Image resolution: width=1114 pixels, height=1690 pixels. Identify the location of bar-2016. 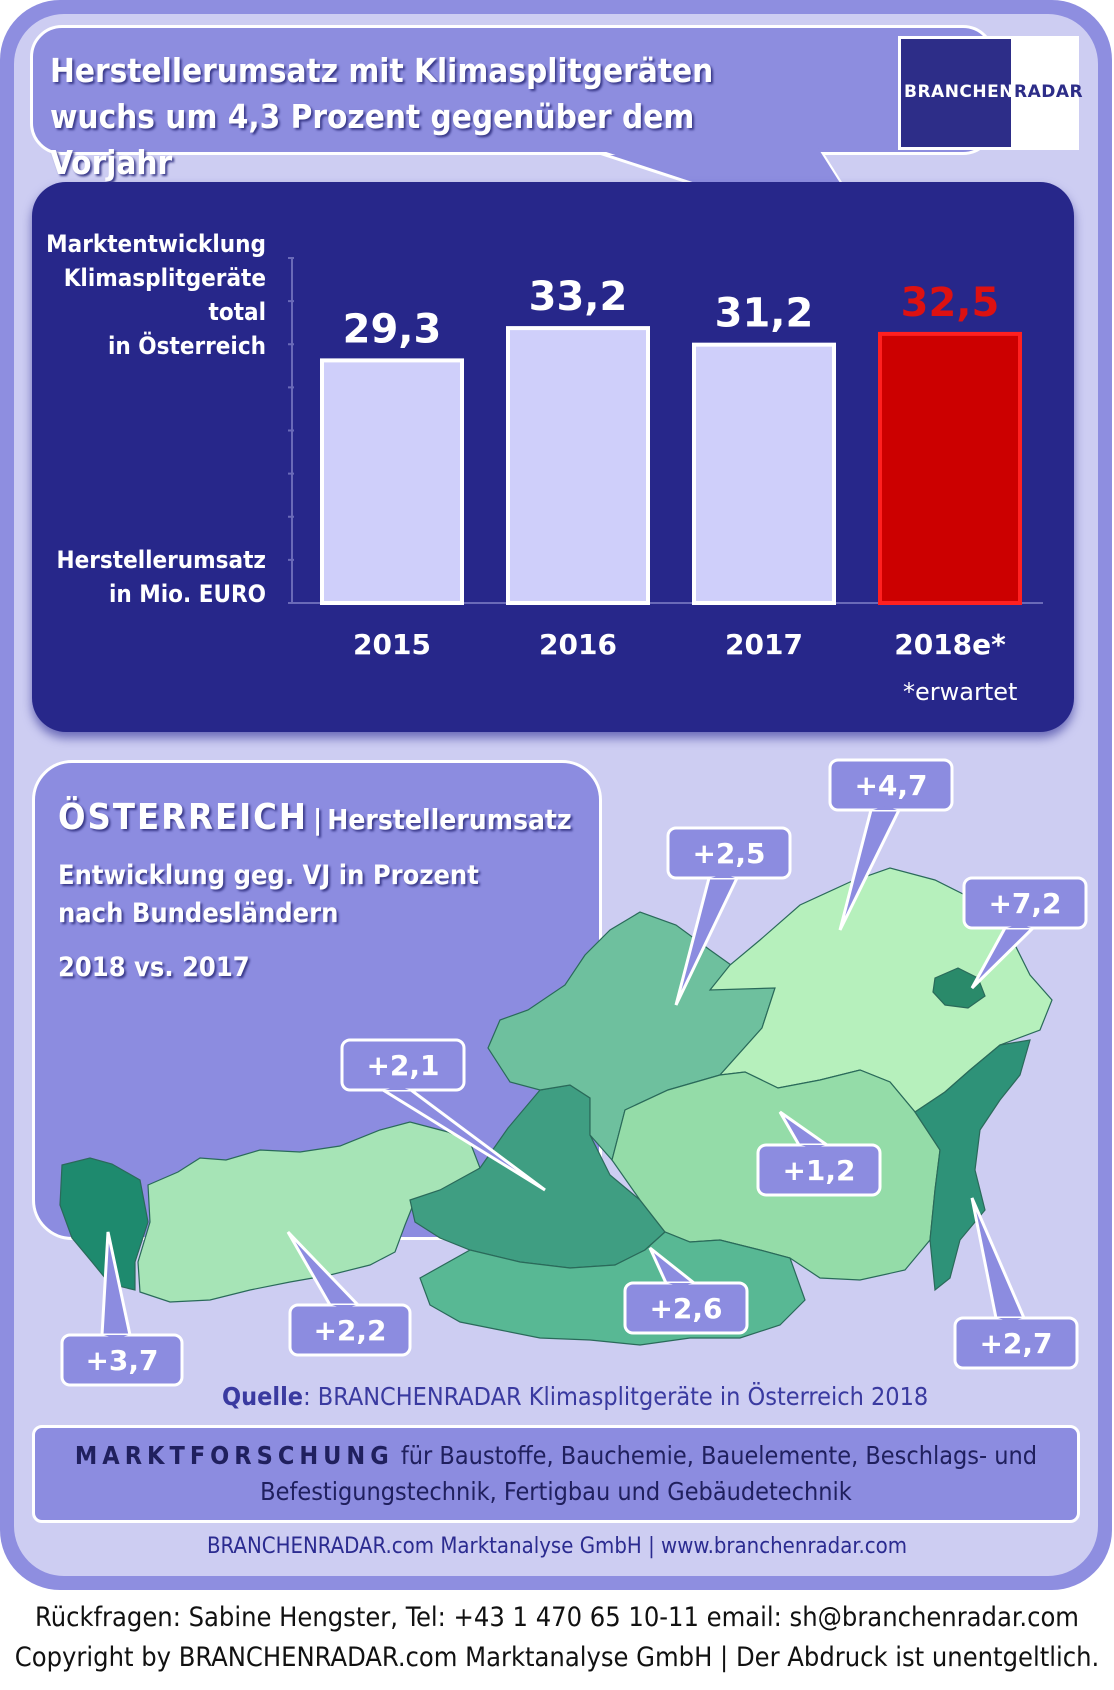
(578, 465).